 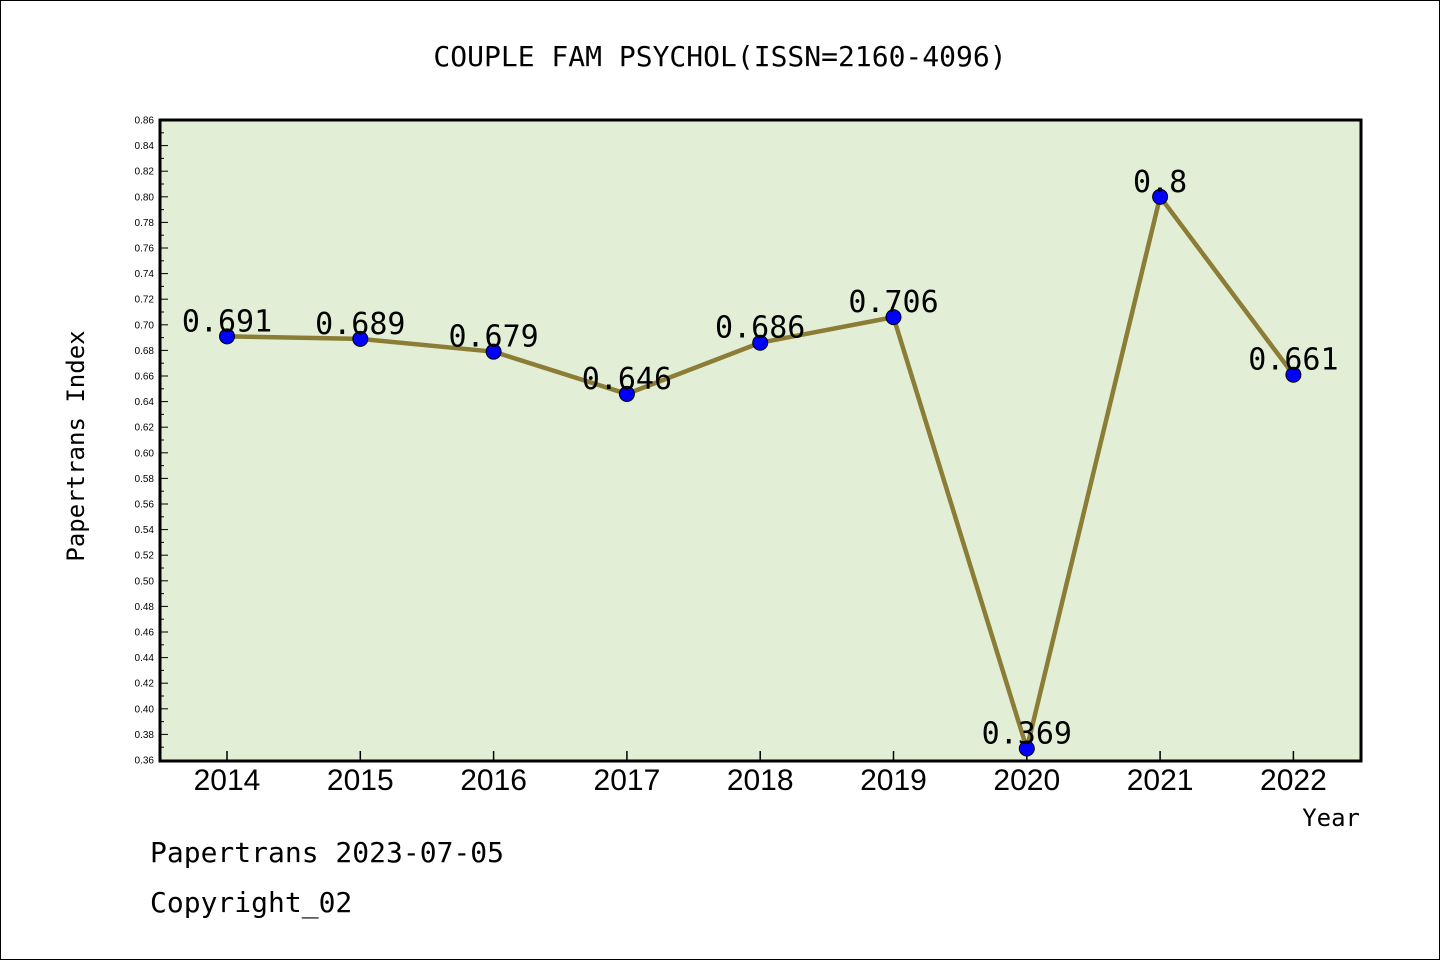 What do you see at coordinates (145, 479) in the screenshot?
I see `y-tick-label: 0.58` at bounding box center [145, 479].